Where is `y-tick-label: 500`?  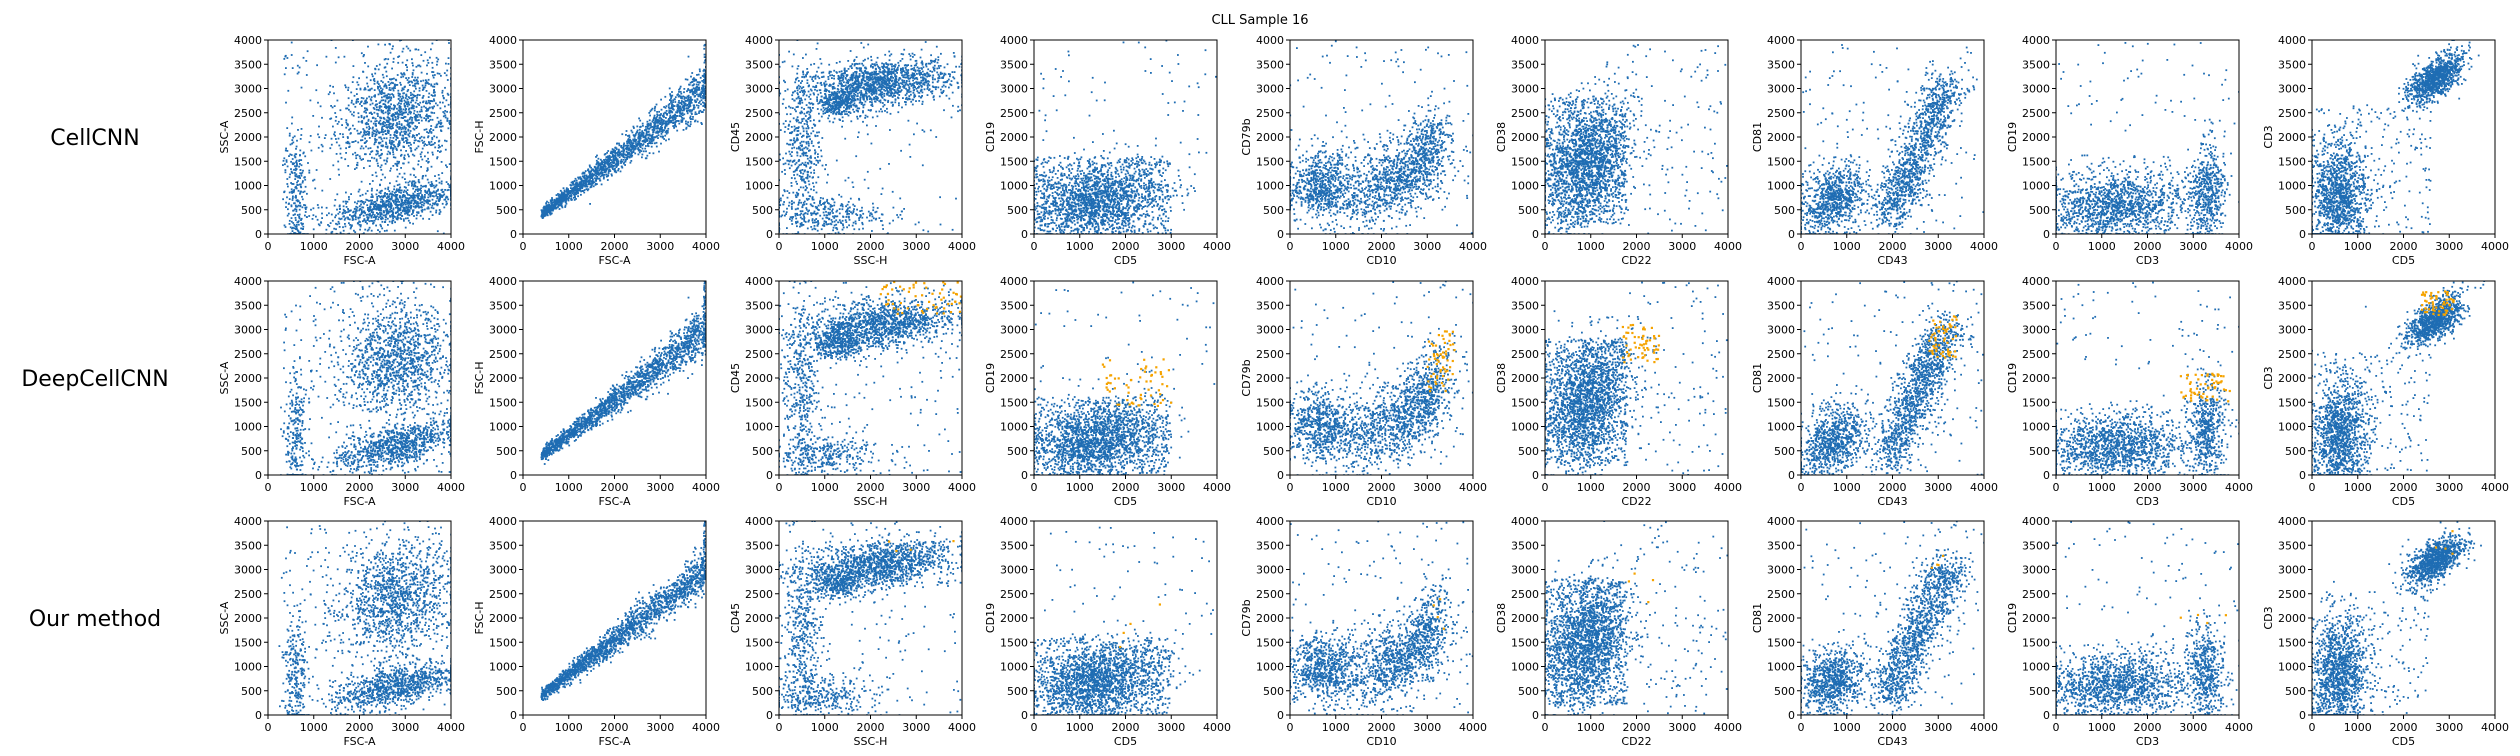
y-tick-label: 500 is located at coordinates (506, 210).